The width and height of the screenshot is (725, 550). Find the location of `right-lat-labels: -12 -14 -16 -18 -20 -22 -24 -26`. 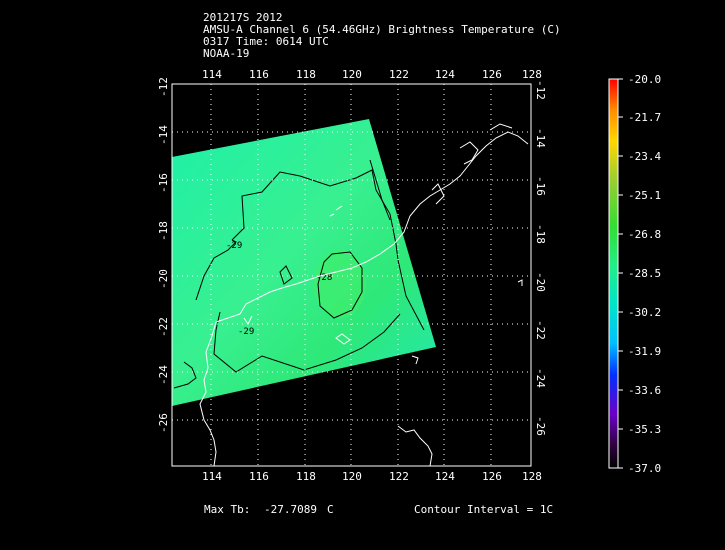

right-lat-labels: -12 -14 -16 -18 -20 -22 -24 -26 is located at coordinates (540, 258).